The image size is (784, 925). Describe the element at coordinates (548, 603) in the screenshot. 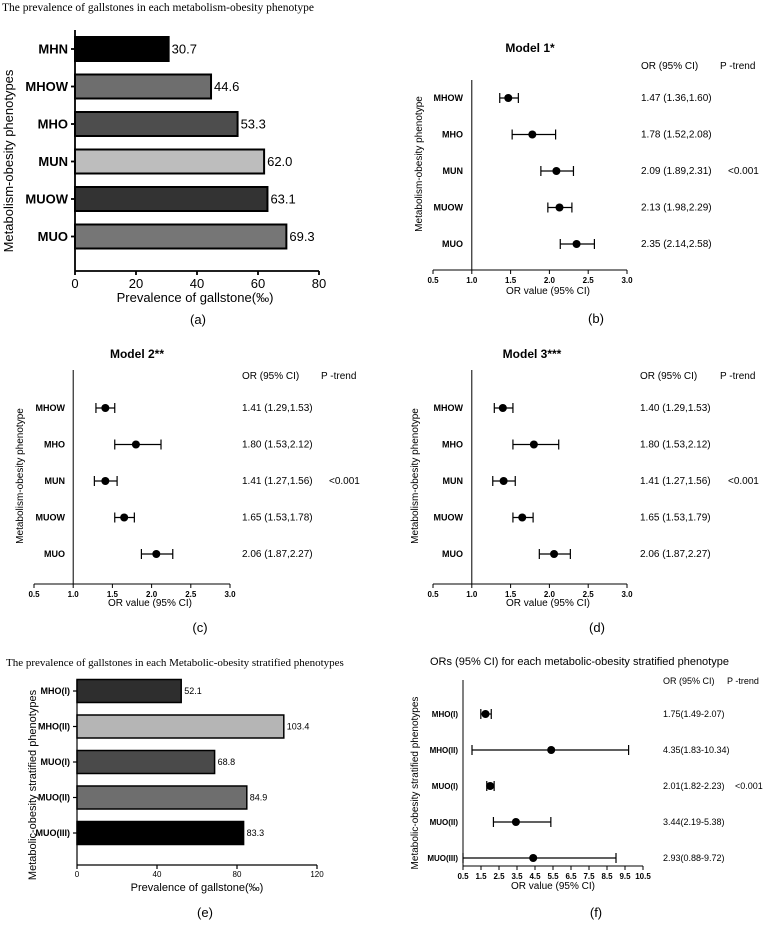

I see `panel-d-xlabel: OR value (95% CI)` at that location.